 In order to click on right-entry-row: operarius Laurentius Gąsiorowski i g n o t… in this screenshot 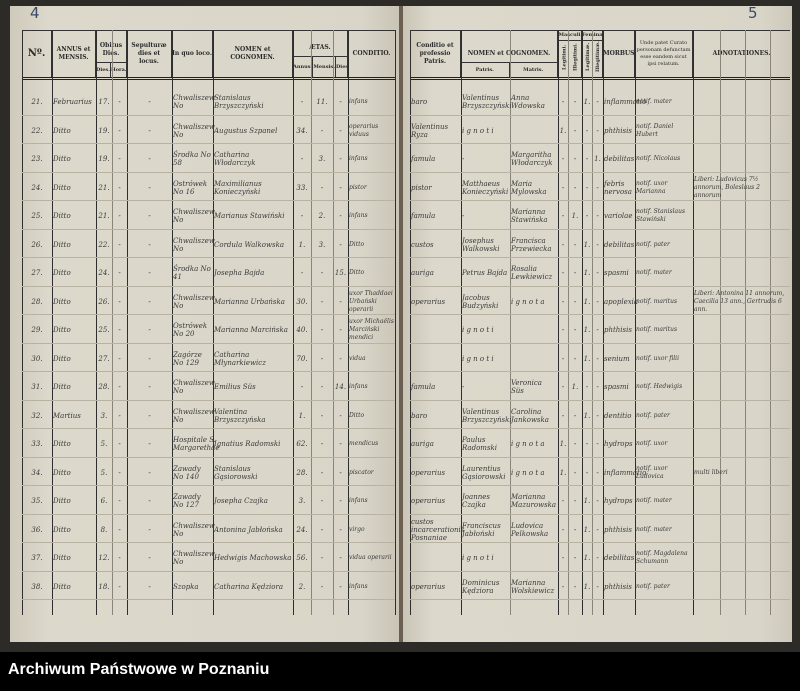, I will do `click(600, 473)`.